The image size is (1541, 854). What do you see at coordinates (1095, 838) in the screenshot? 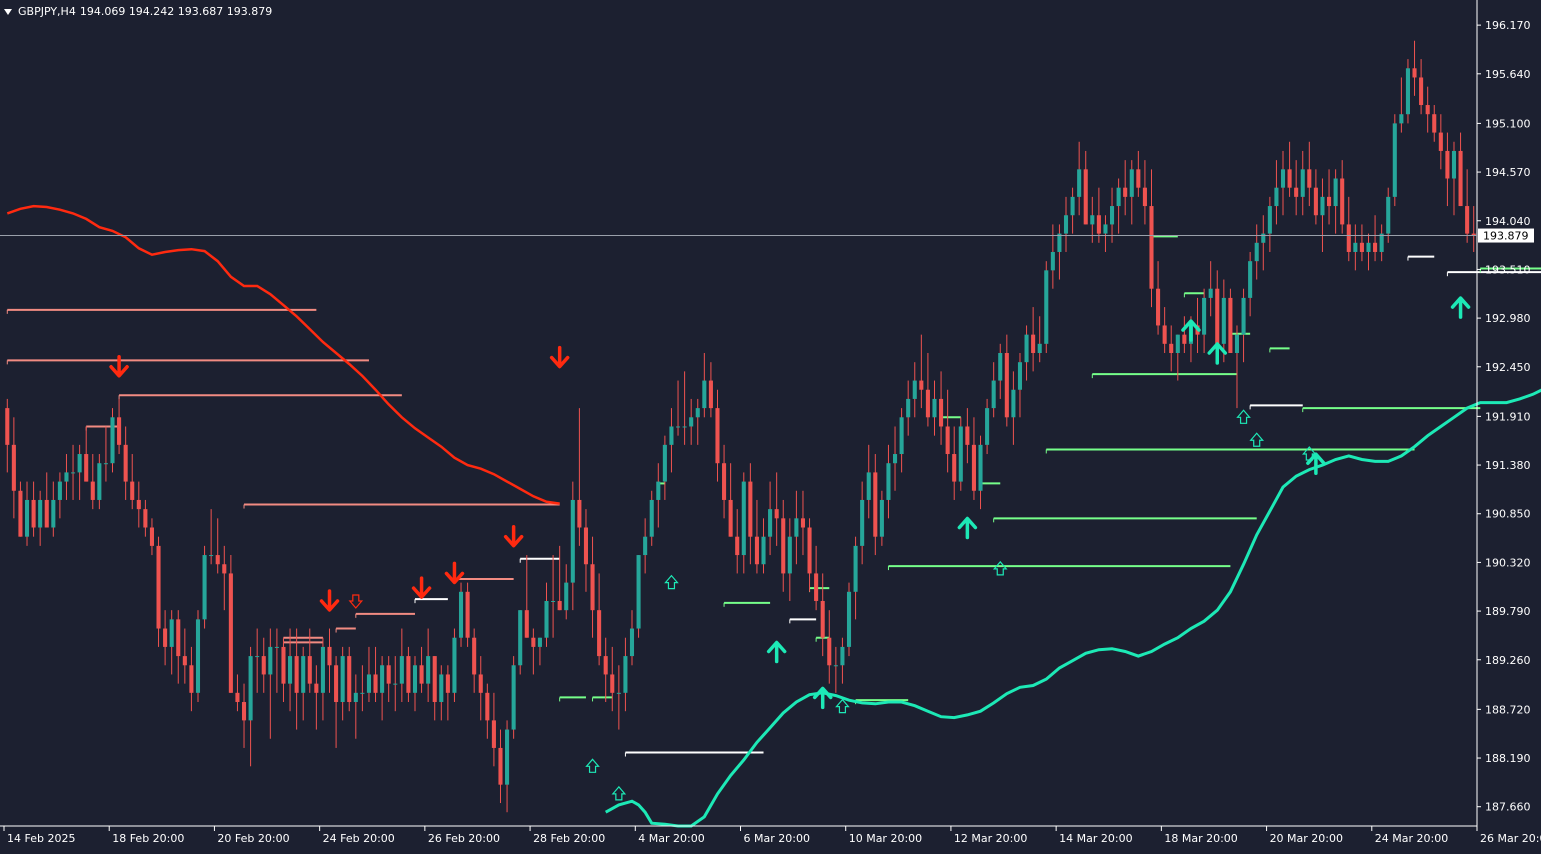
I see `time-tick-label: 14 Mar 20:00` at bounding box center [1095, 838].